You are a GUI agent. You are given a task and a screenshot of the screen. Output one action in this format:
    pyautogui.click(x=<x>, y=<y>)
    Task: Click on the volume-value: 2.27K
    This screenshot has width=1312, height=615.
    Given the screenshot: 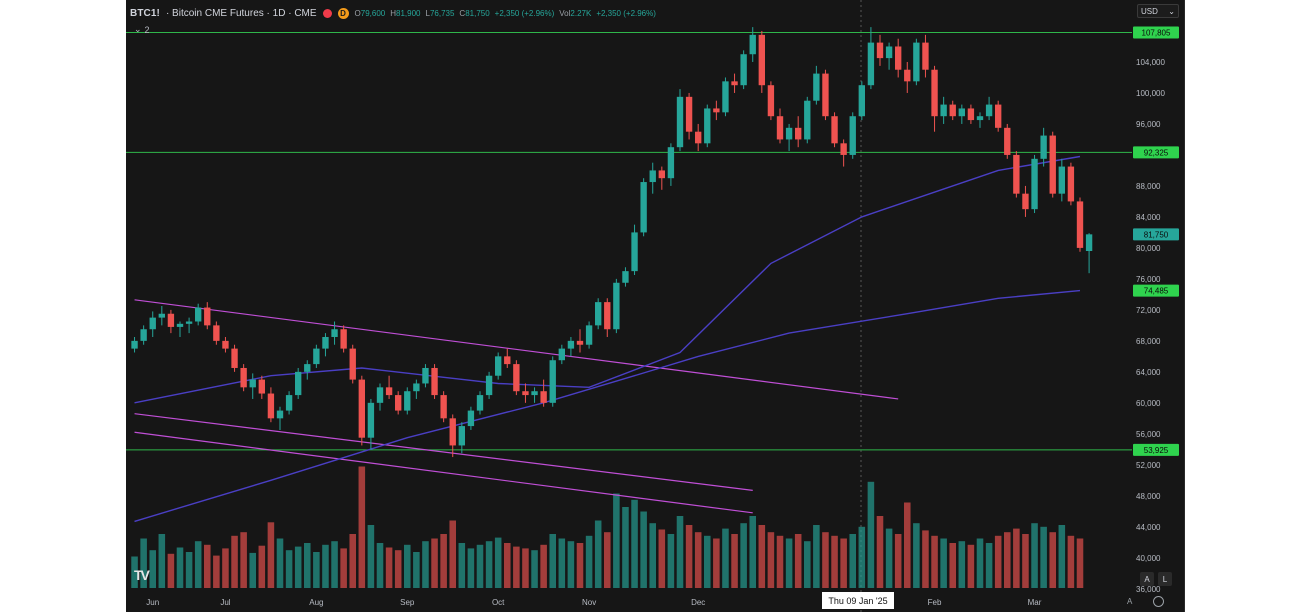 What is the action you would take?
    pyautogui.click(x=581, y=13)
    